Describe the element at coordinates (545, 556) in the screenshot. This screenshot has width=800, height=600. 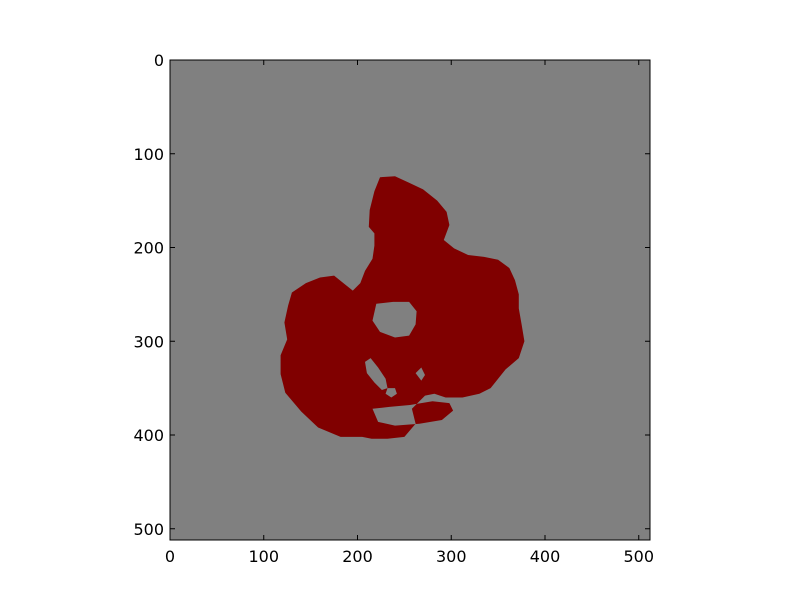
I see `x-tick-label: 400` at that location.